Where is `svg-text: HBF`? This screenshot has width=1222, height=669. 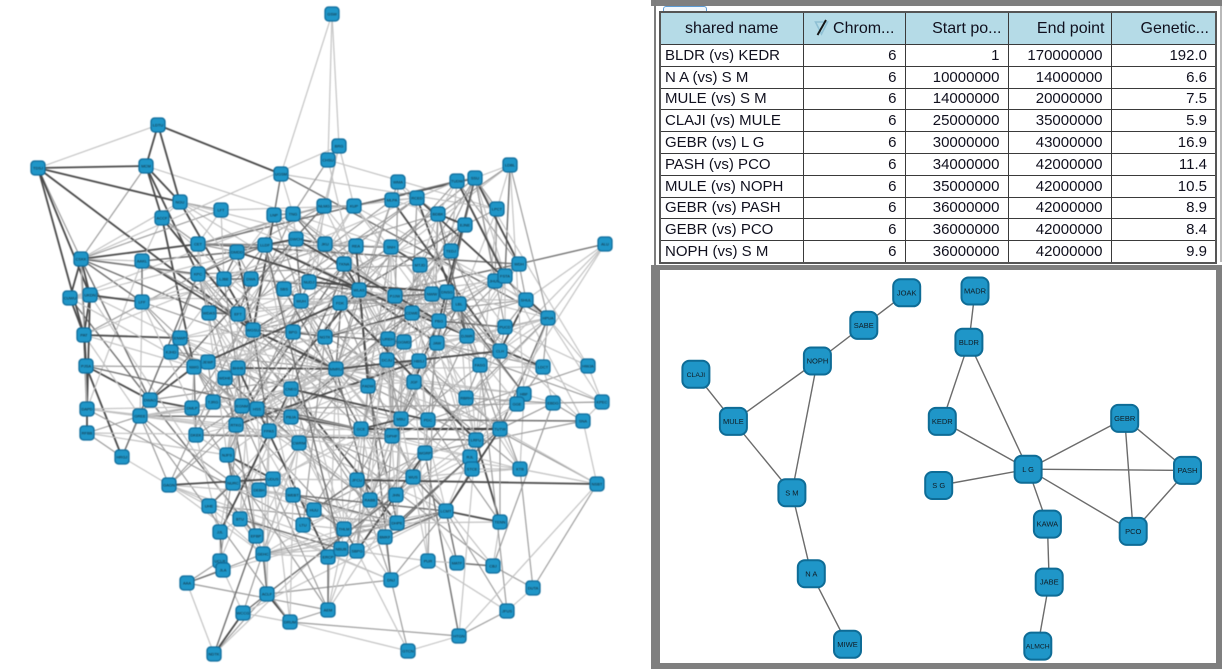 svg-text: HBF is located at coordinates (524, 394).